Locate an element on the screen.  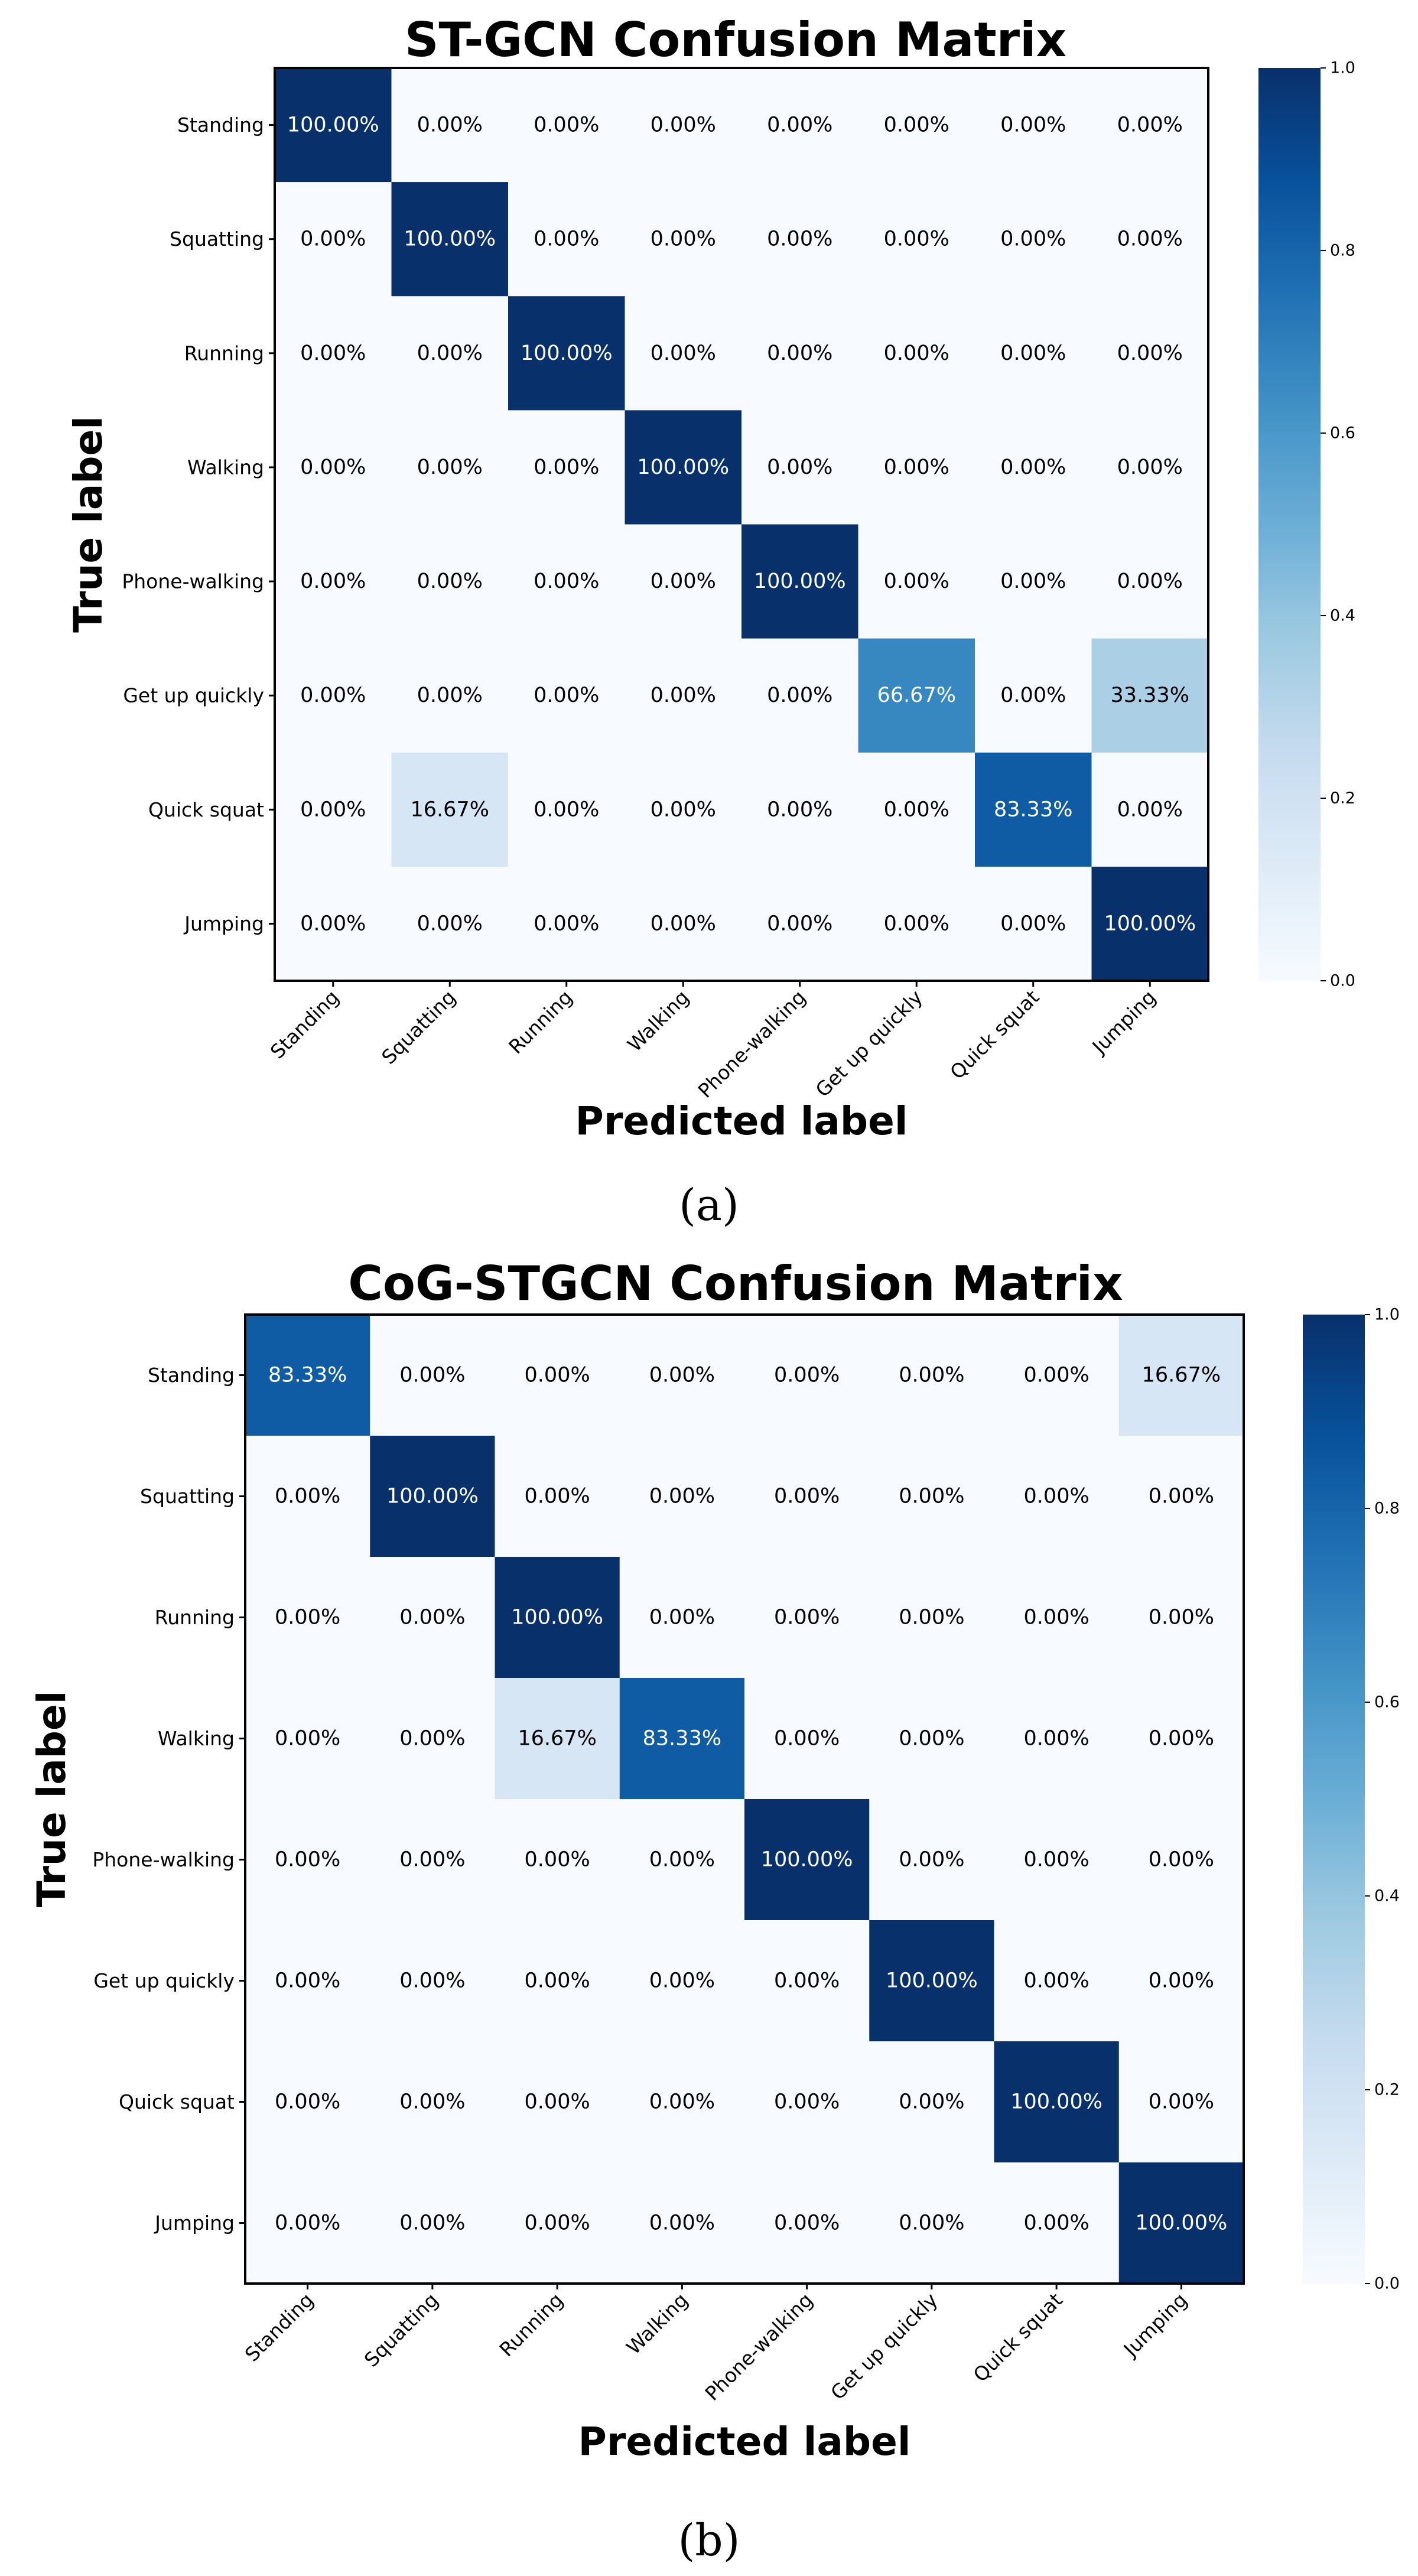
colorbar-tick-label: 0.8 is located at coordinates (1342, 251).